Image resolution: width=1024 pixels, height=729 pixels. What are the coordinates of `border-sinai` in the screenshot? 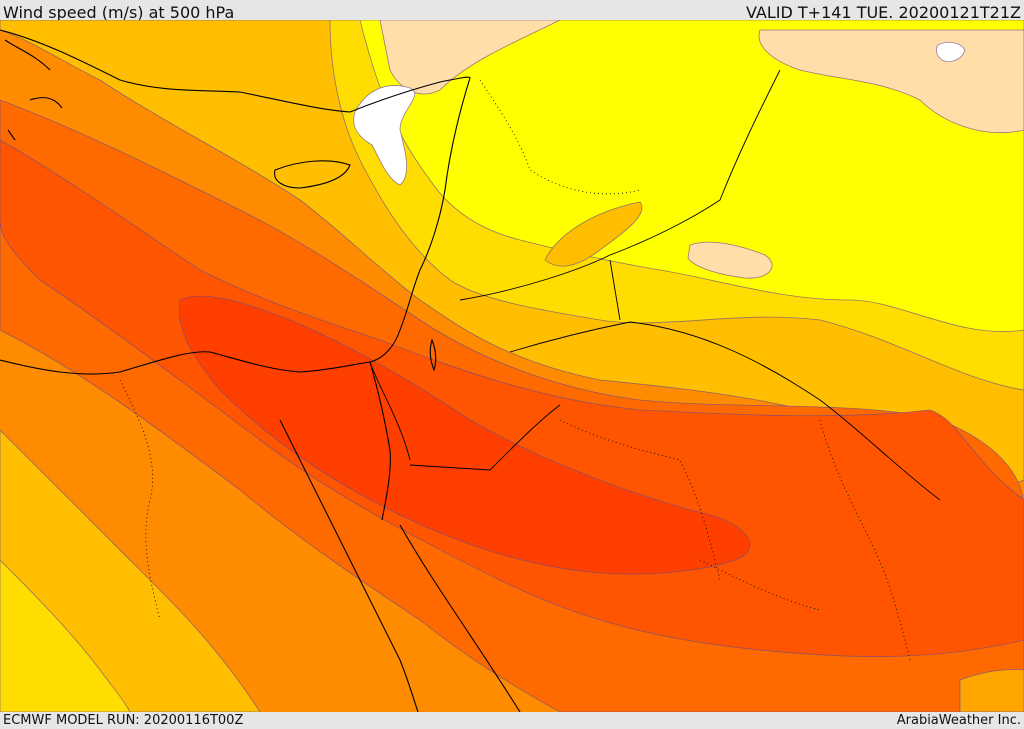 It's located at (390, 411).